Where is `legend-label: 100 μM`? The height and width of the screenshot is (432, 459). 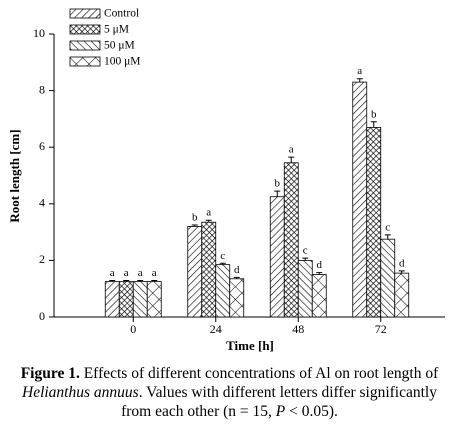
legend-label: 100 μM is located at coordinates (122, 62).